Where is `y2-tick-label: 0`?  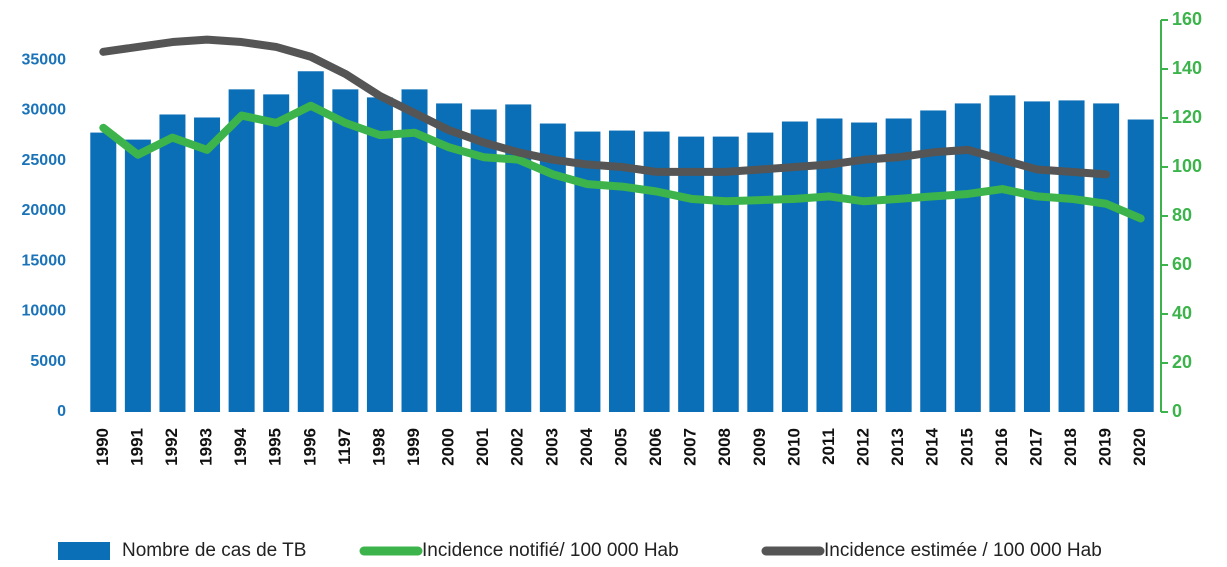
y2-tick-label: 0 is located at coordinates (1177, 411).